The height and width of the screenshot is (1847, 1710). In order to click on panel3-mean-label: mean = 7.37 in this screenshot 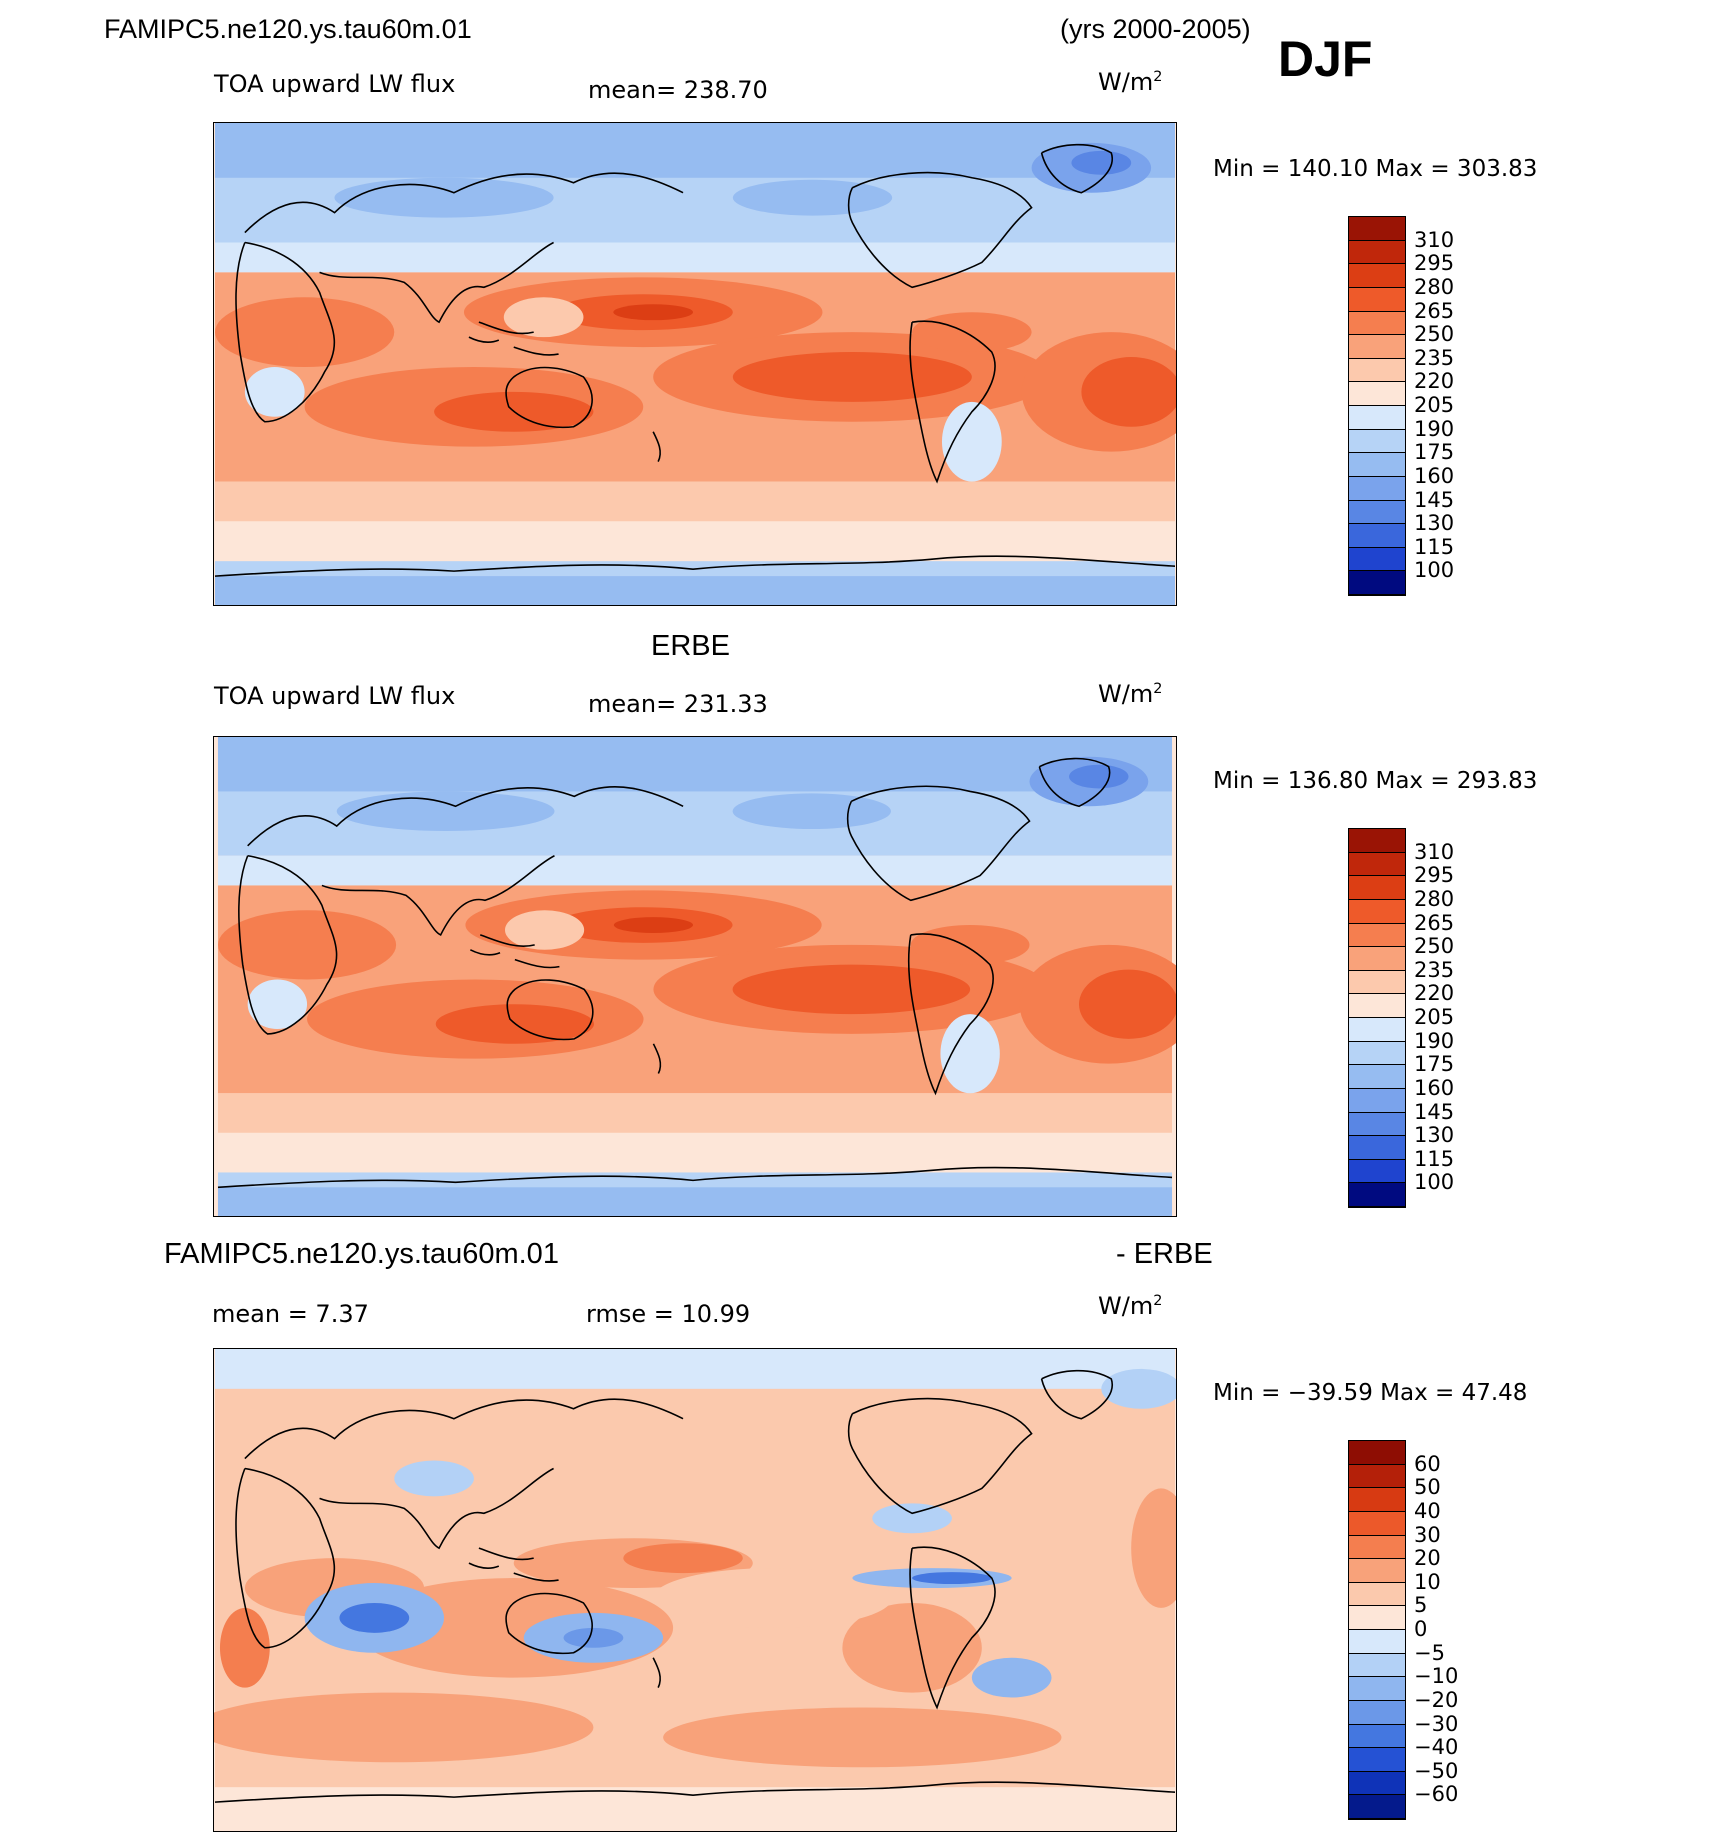, I will do `click(290, 1314)`.